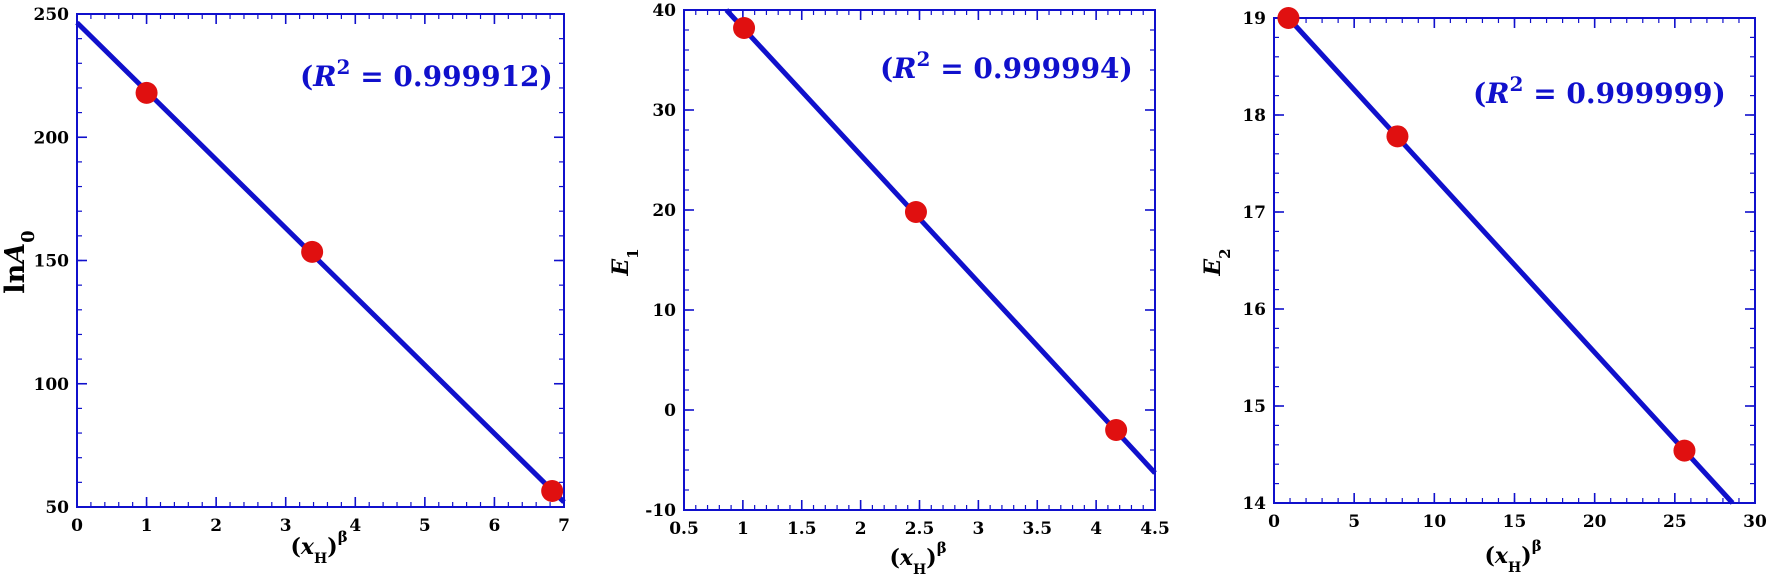  What do you see at coordinates (52, 385) in the screenshot?
I see `y-tick-label: 100` at bounding box center [52, 385].